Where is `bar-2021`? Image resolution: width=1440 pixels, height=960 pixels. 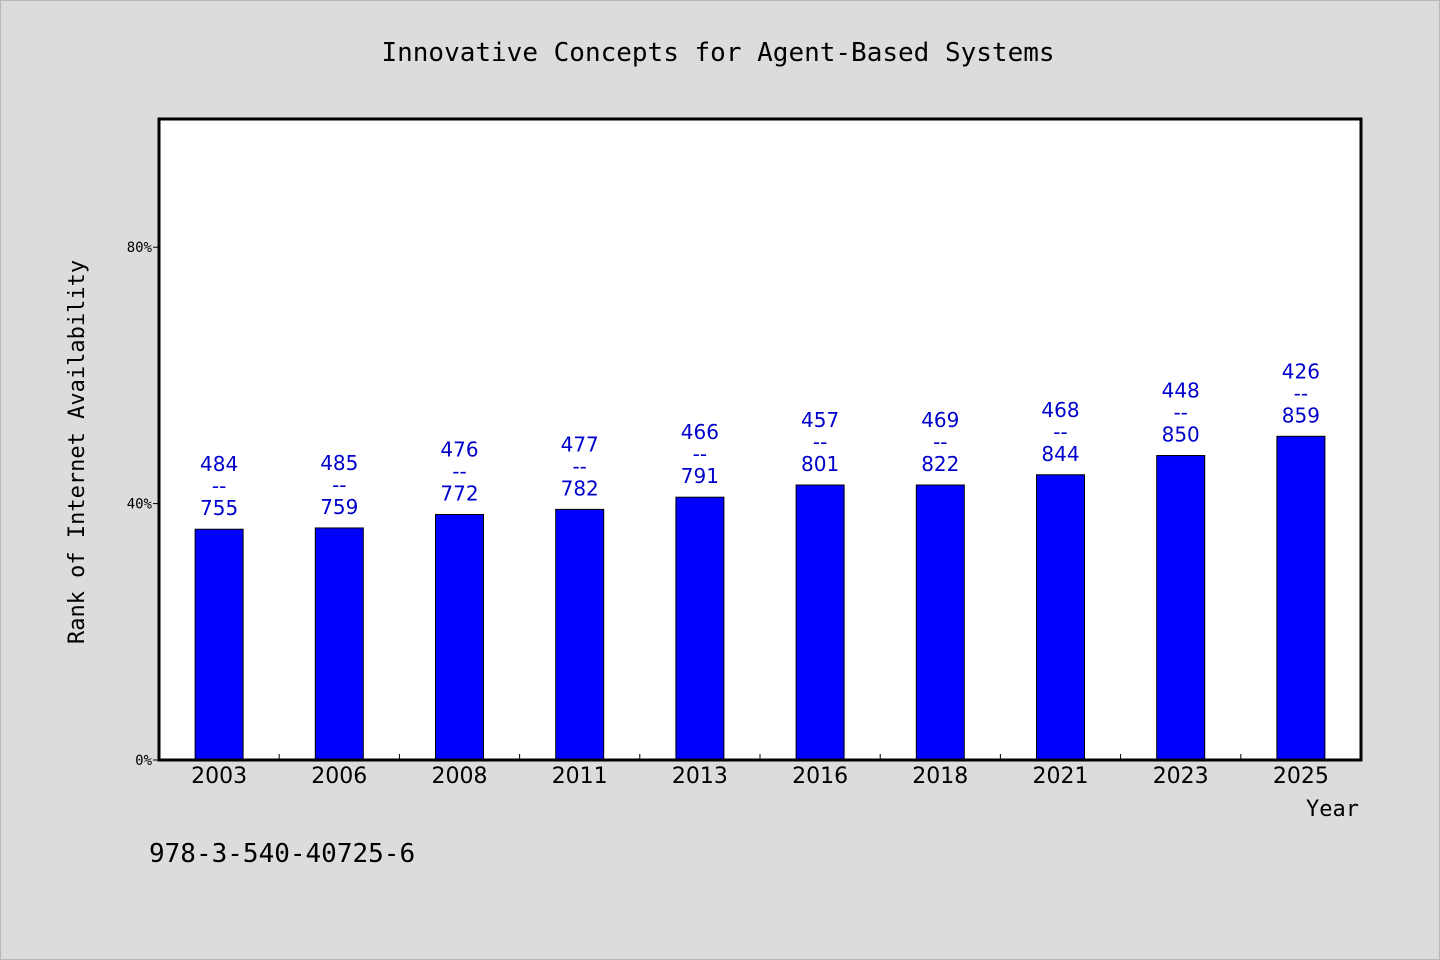 bar-2021 is located at coordinates (1060, 617).